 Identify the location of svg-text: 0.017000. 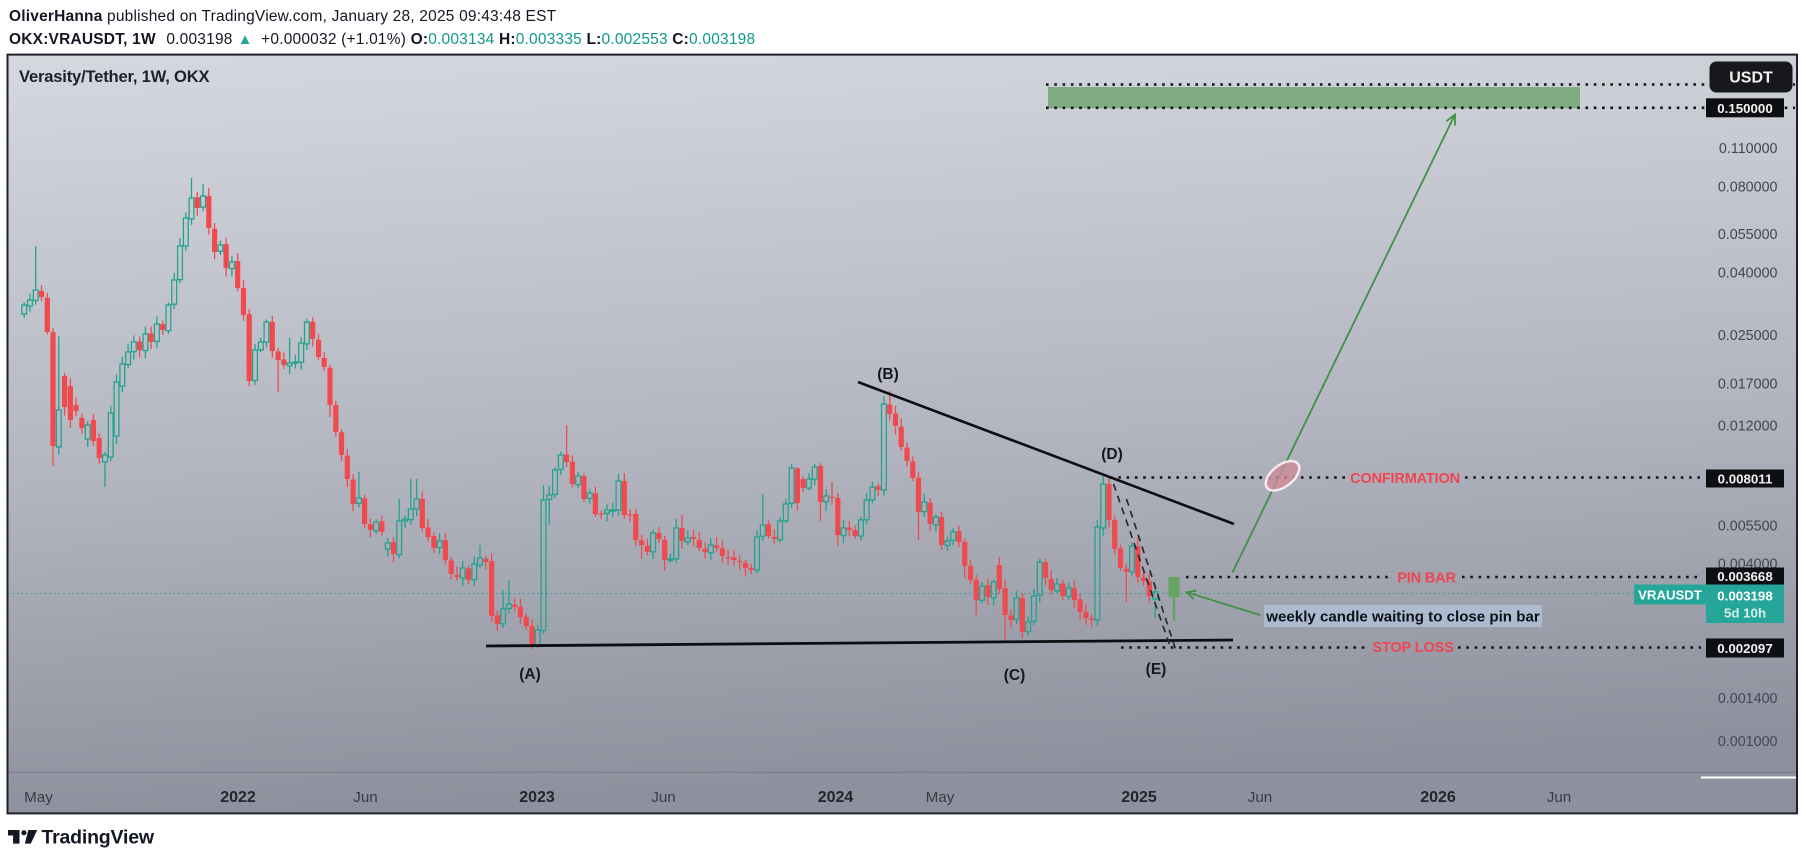
(1748, 385).